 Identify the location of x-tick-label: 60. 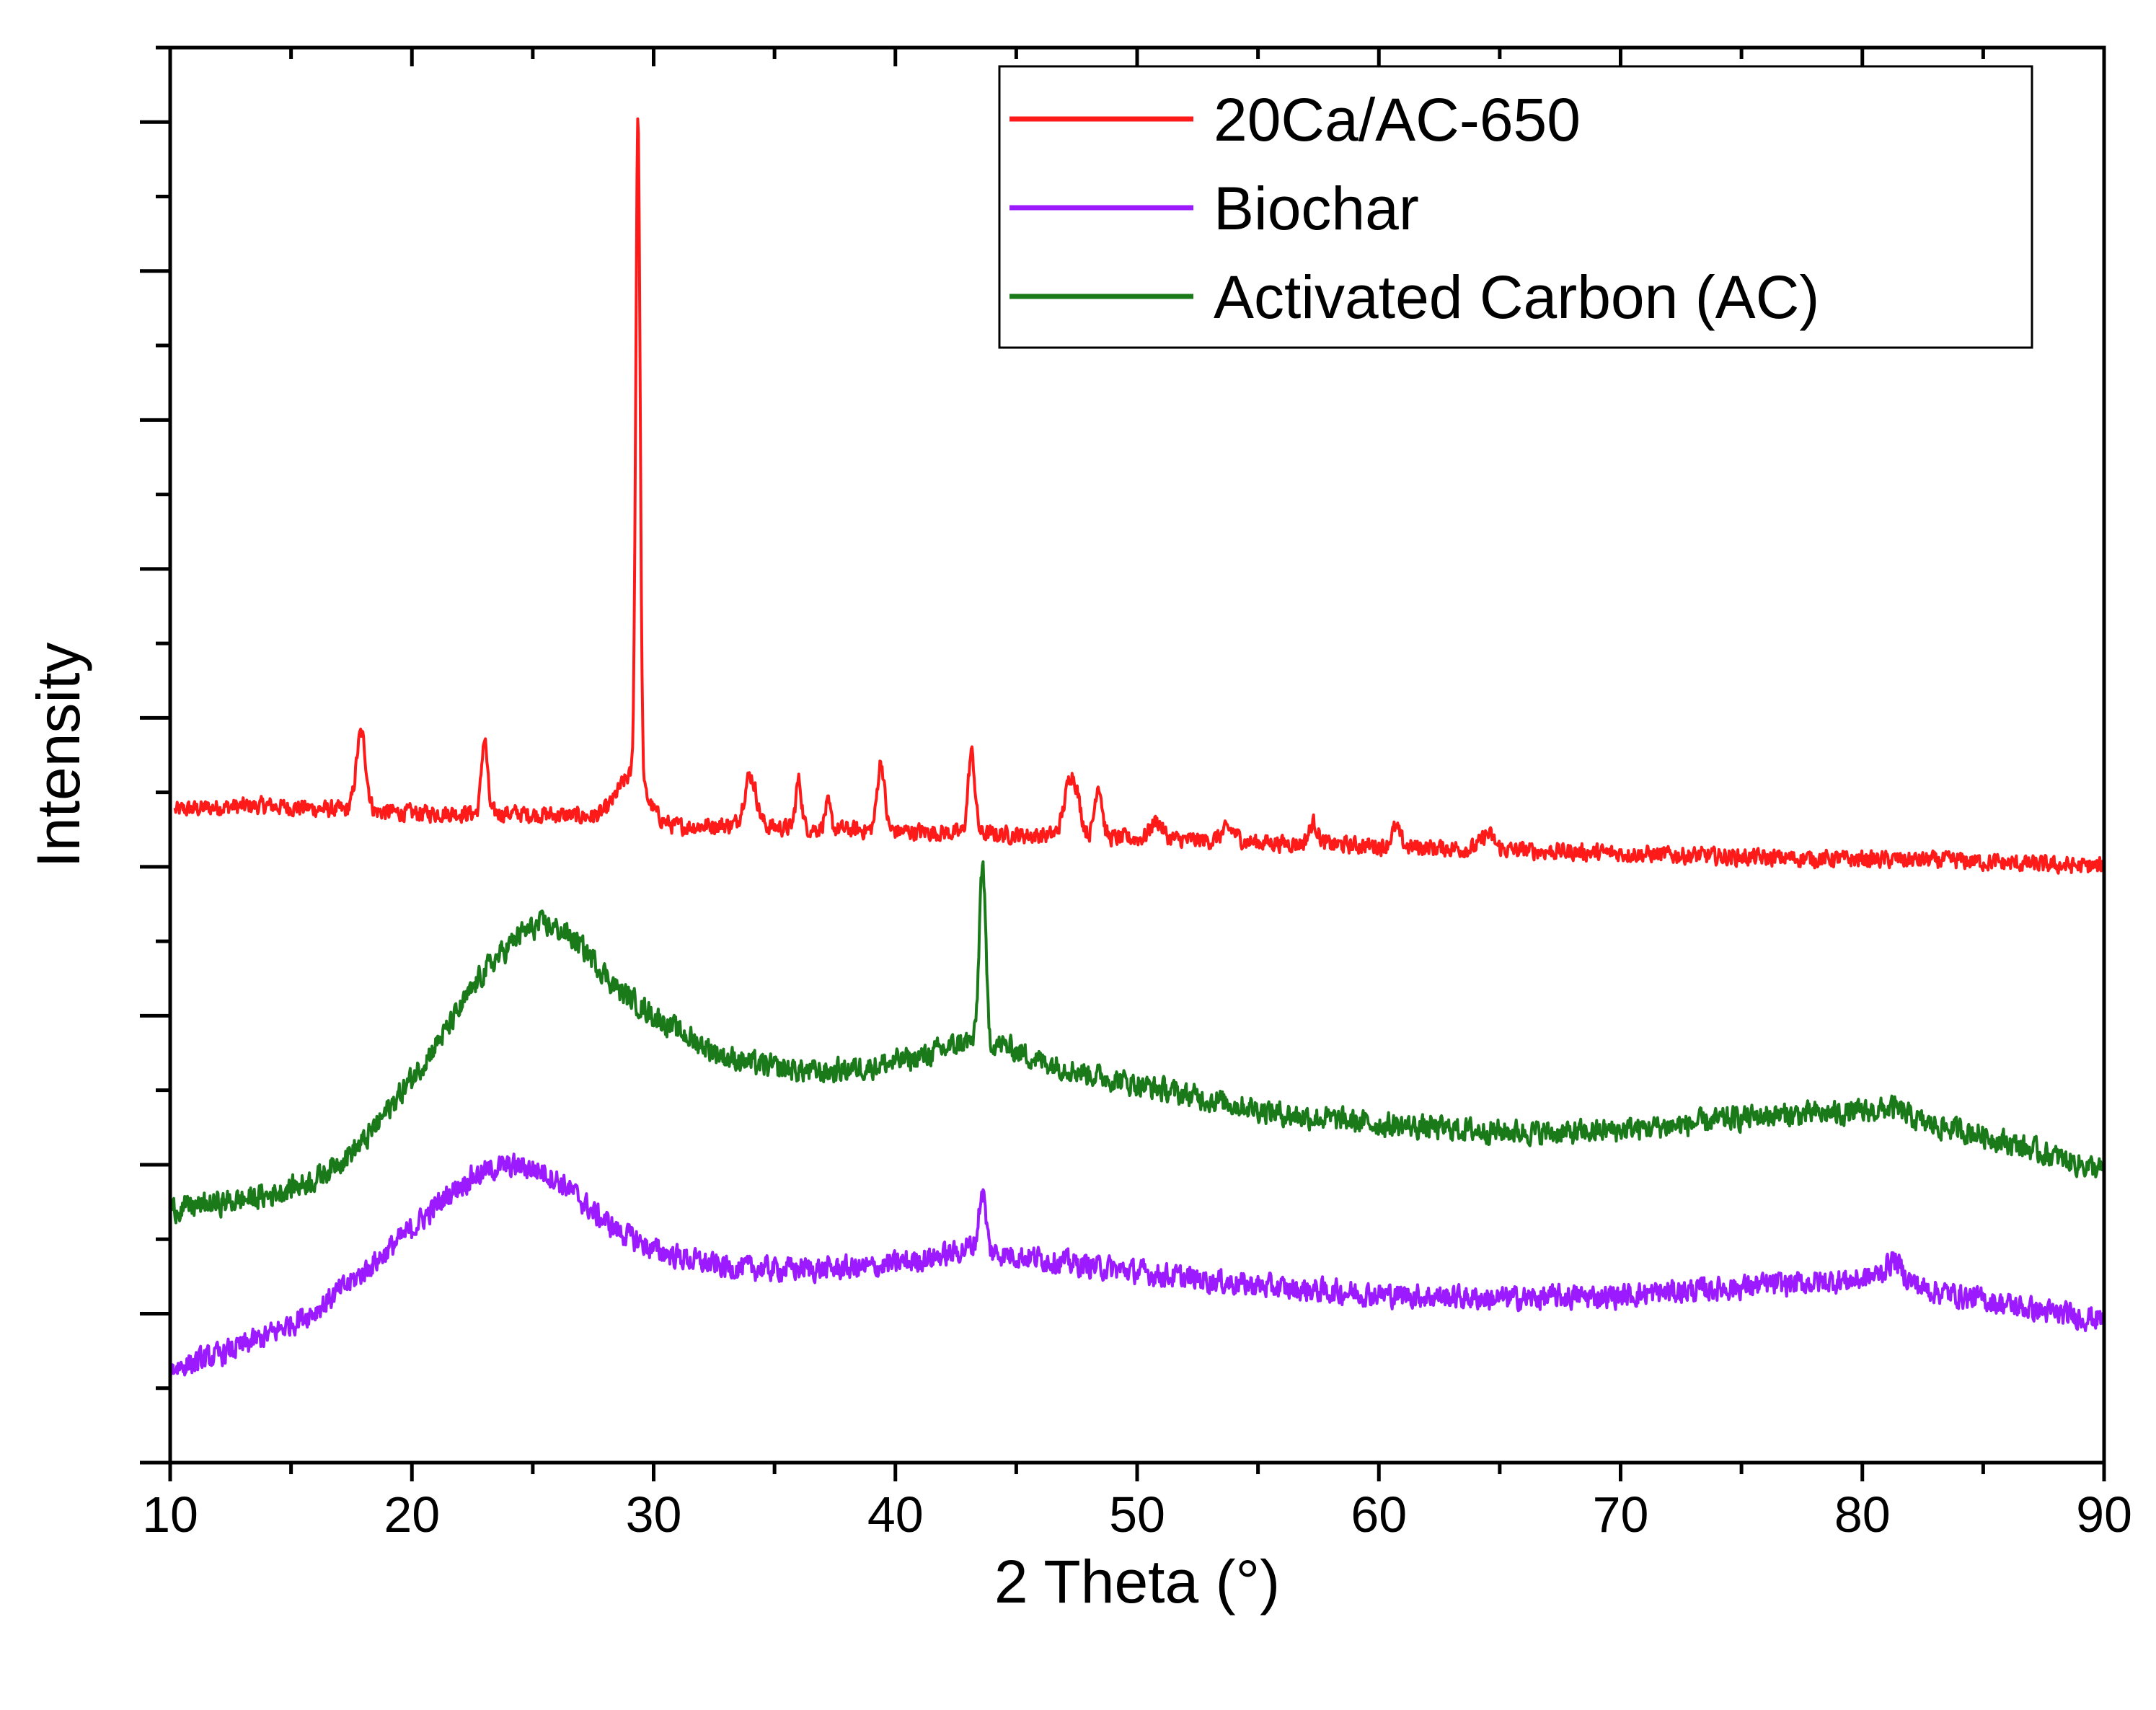
(1379, 1515).